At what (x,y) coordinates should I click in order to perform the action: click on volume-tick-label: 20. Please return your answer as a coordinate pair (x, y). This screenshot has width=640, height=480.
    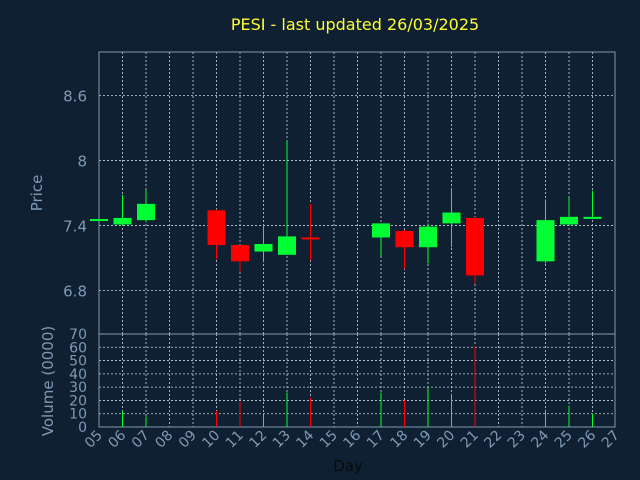
    Looking at the image, I should click on (78, 401).